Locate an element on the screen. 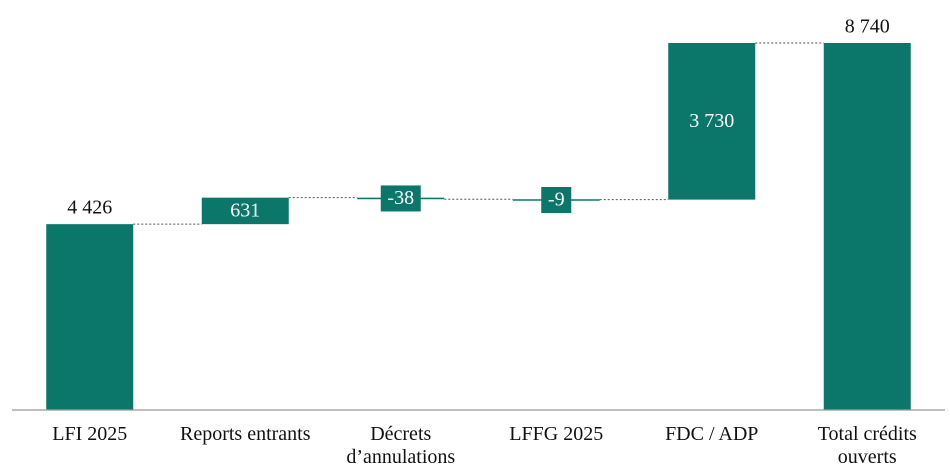 The image size is (950, 471). value-label: 631 is located at coordinates (245, 210).